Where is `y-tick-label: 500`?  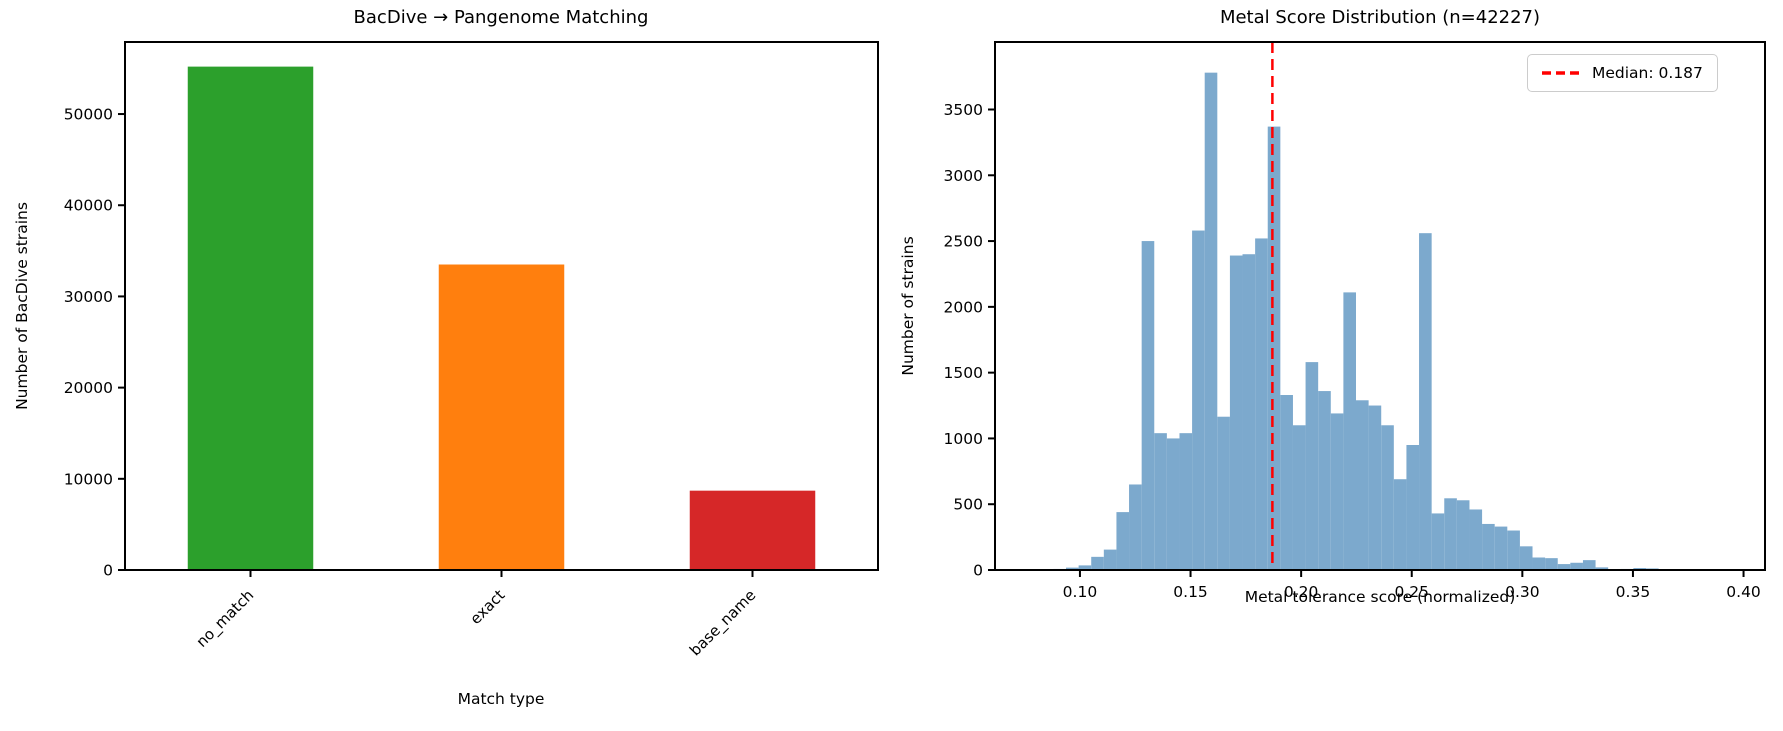
y-tick-label: 500 is located at coordinates (968, 505).